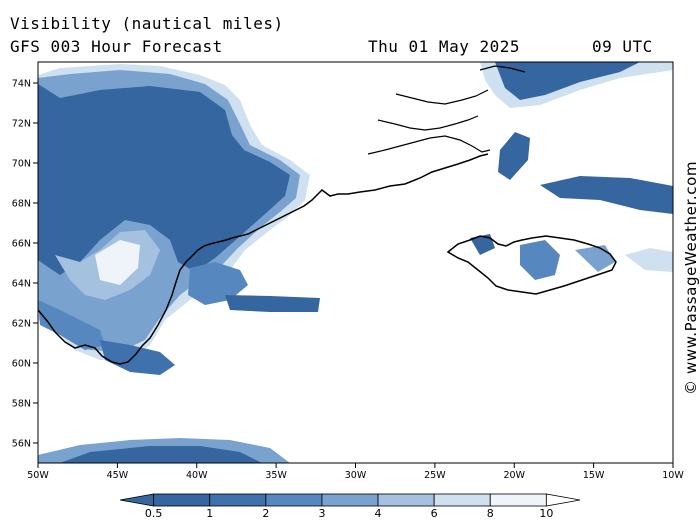 This screenshot has width=700, height=525. What do you see at coordinates (446, 110) in the screenshot?
I see `greenland-fjords` at bounding box center [446, 110].